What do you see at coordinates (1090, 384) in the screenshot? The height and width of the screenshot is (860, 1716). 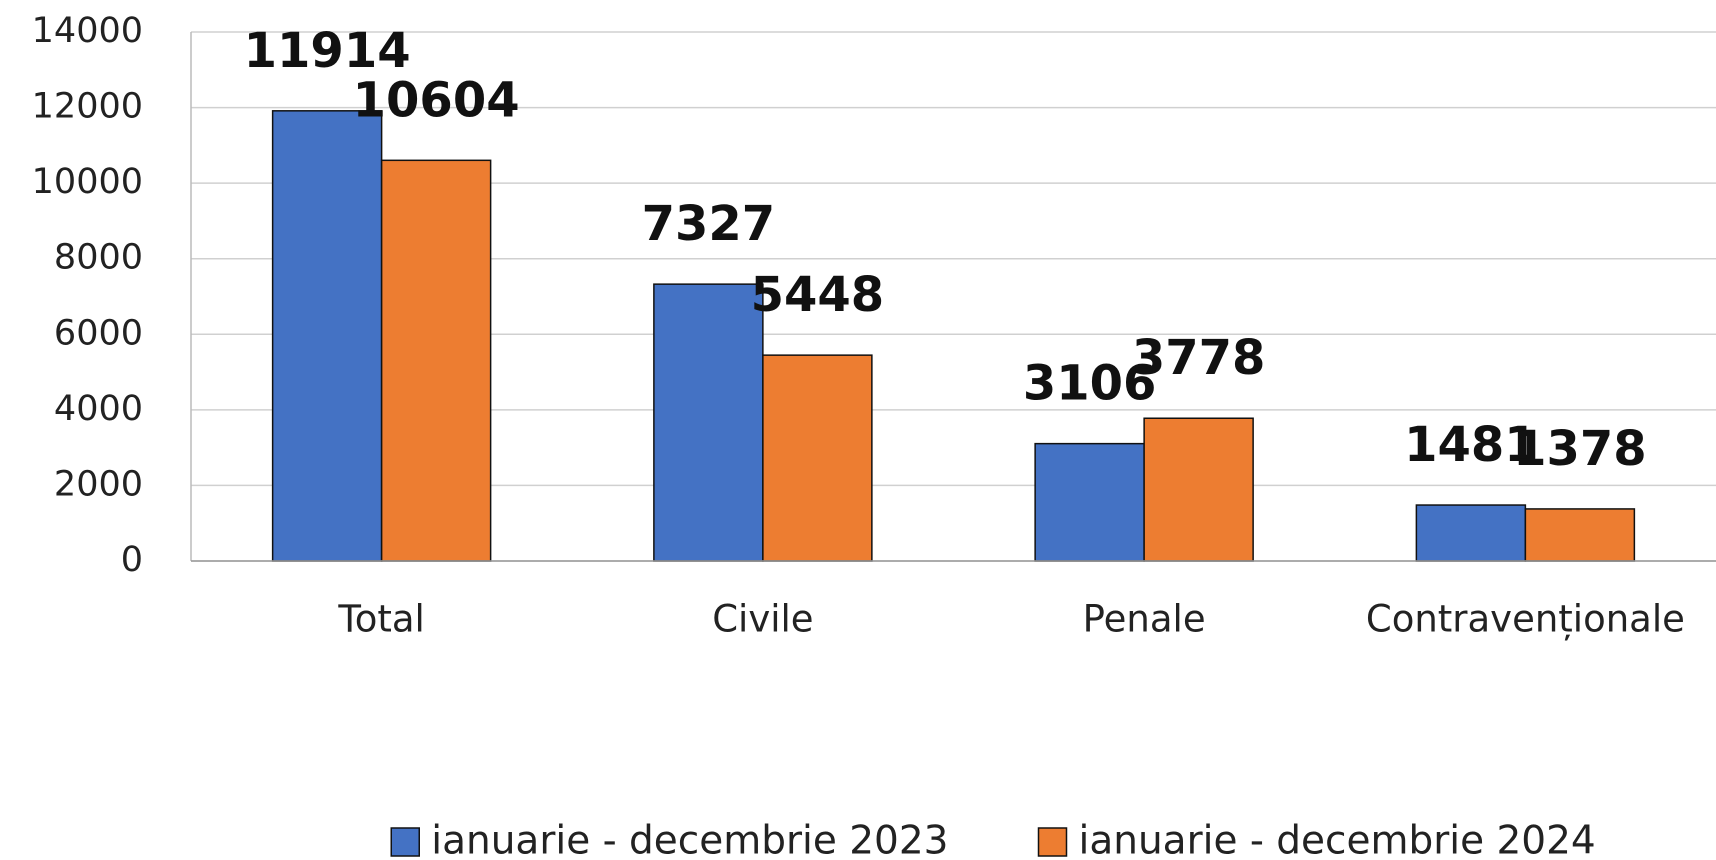 I see `value-label: 3106` at bounding box center [1090, 384].